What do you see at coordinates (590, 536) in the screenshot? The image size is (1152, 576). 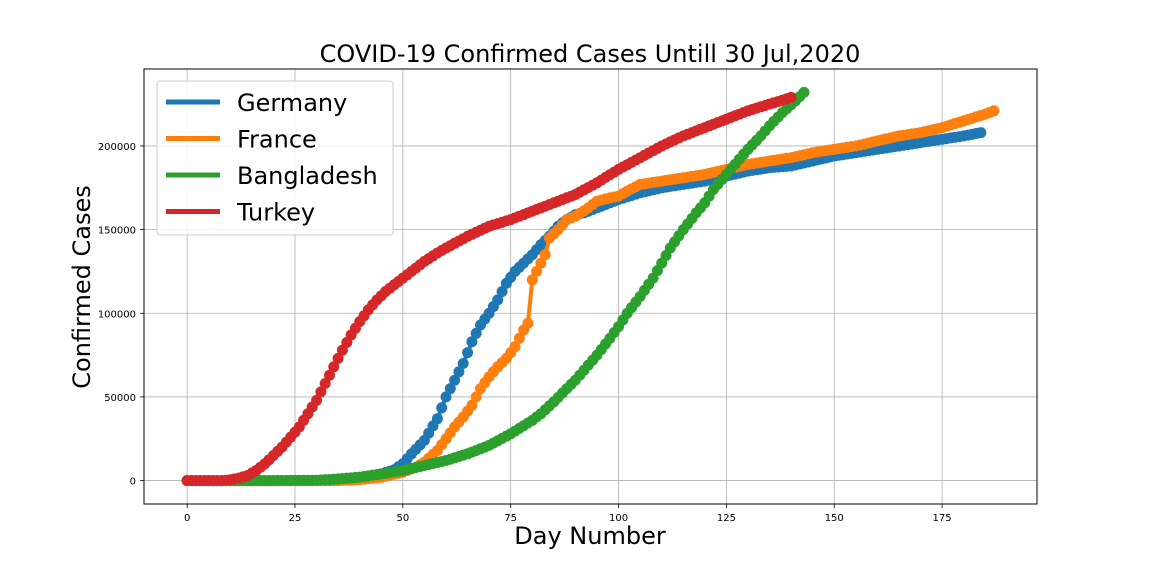 I see `x-axis-label: Day Number` at bounding box center [590, 536].